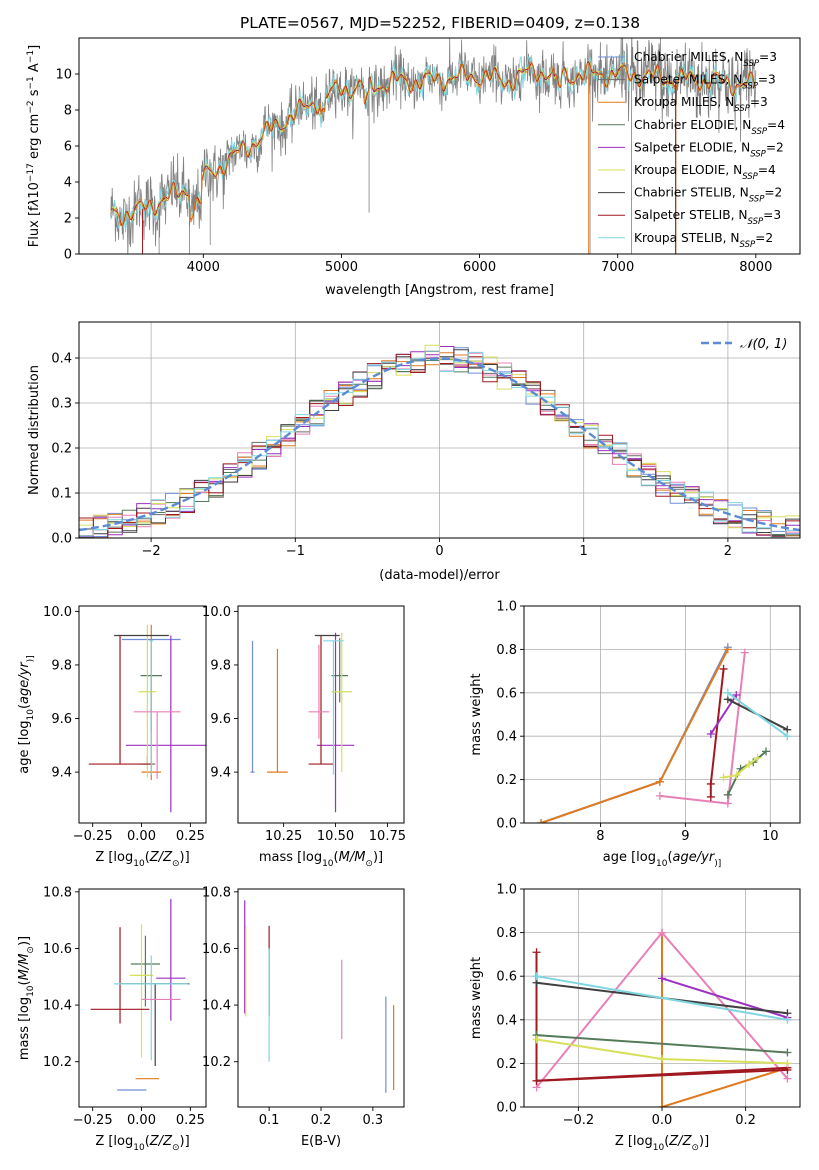 The image size is (819, 1170). Describe the element at coordinates (321, 1120) in the screenshot. I see `x-tick-label: 0.2` at that location.